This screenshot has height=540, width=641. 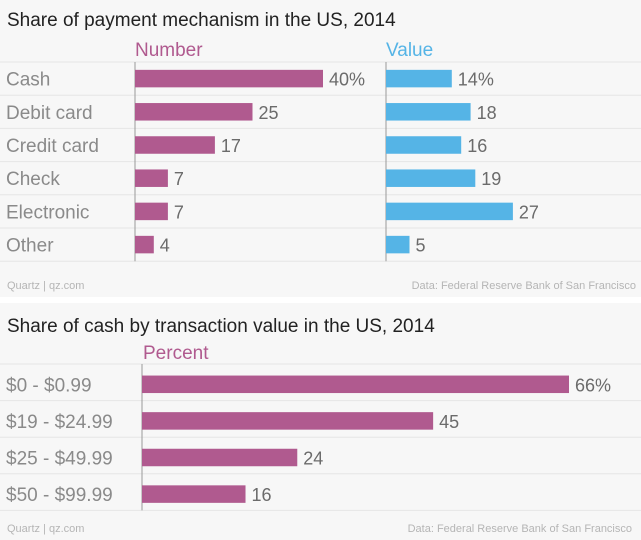 What do you see at coordinates (476, 80) in the screenshot?
I see `data-label-value-cash: 14%` at bounding box center [476, 80].